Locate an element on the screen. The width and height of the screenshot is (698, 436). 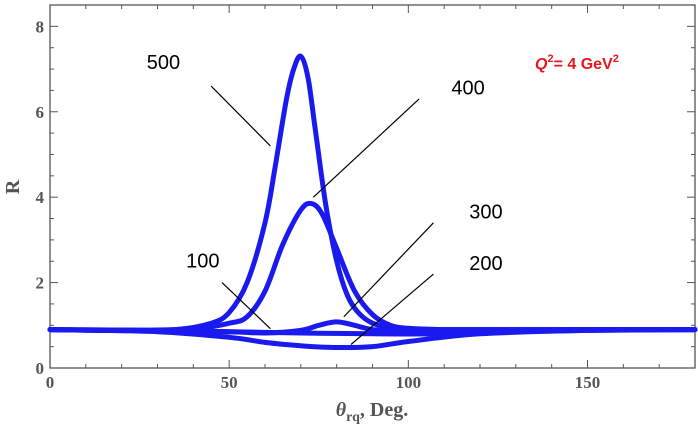
x-axis-subscript: rq is located at coordinates (353, 417).